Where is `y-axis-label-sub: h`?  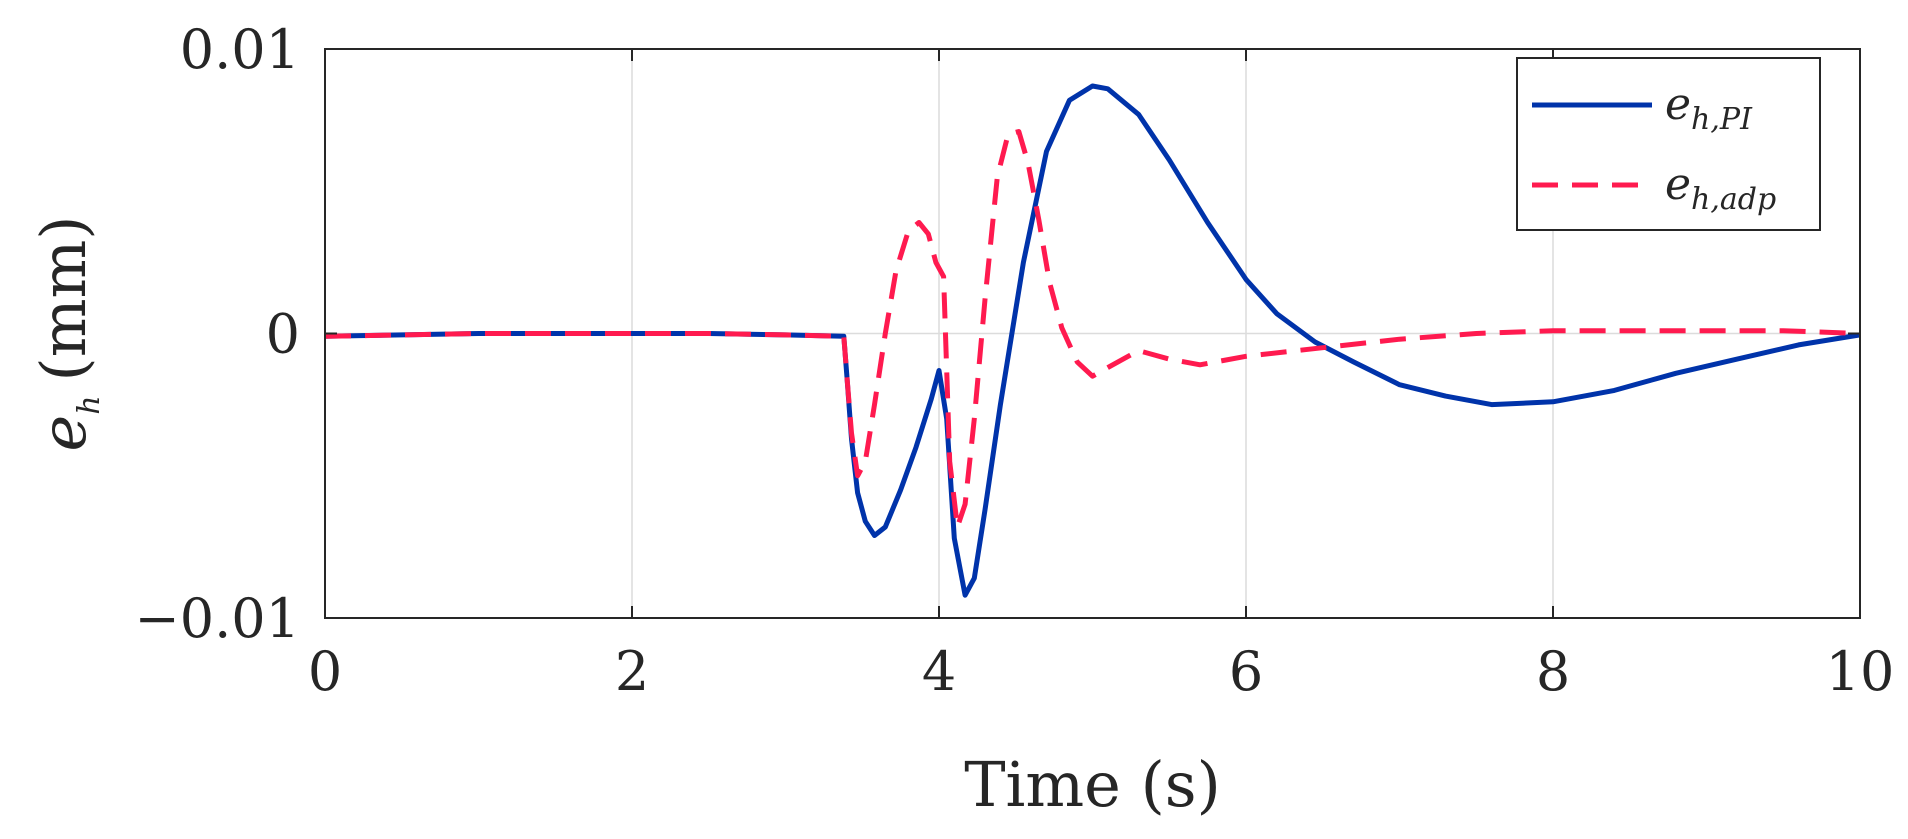 y-axis-label-sub: h is located at coordinates (89, 404).